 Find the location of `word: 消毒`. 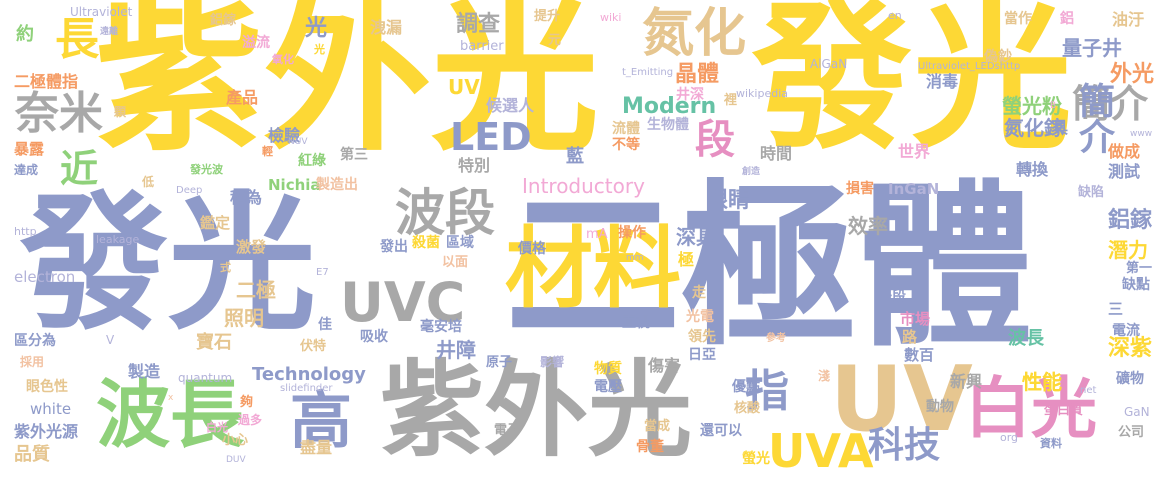

word: 消毒 is located at coordinates (942, 81).